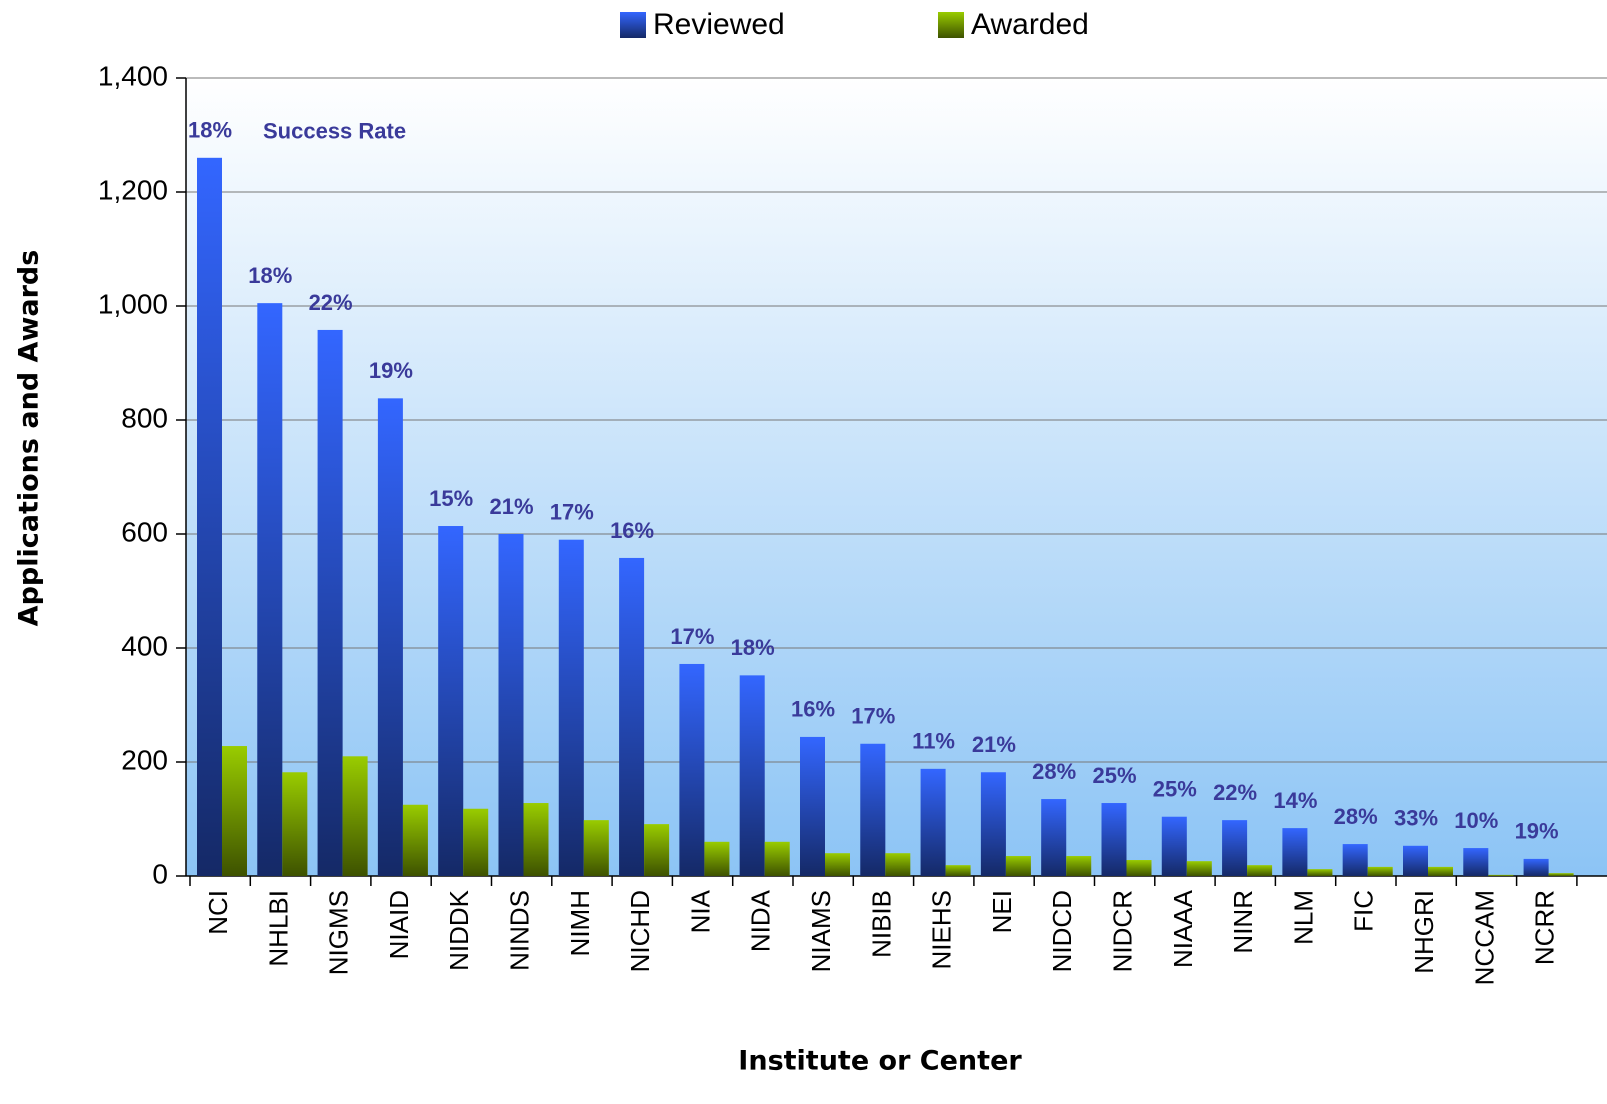 This screenshot has width=1607, height=1104. What do you see at coordinates (334, 131) in the screenshot?
I see `annotation: Success Rate` at bounding box center [334, 131].